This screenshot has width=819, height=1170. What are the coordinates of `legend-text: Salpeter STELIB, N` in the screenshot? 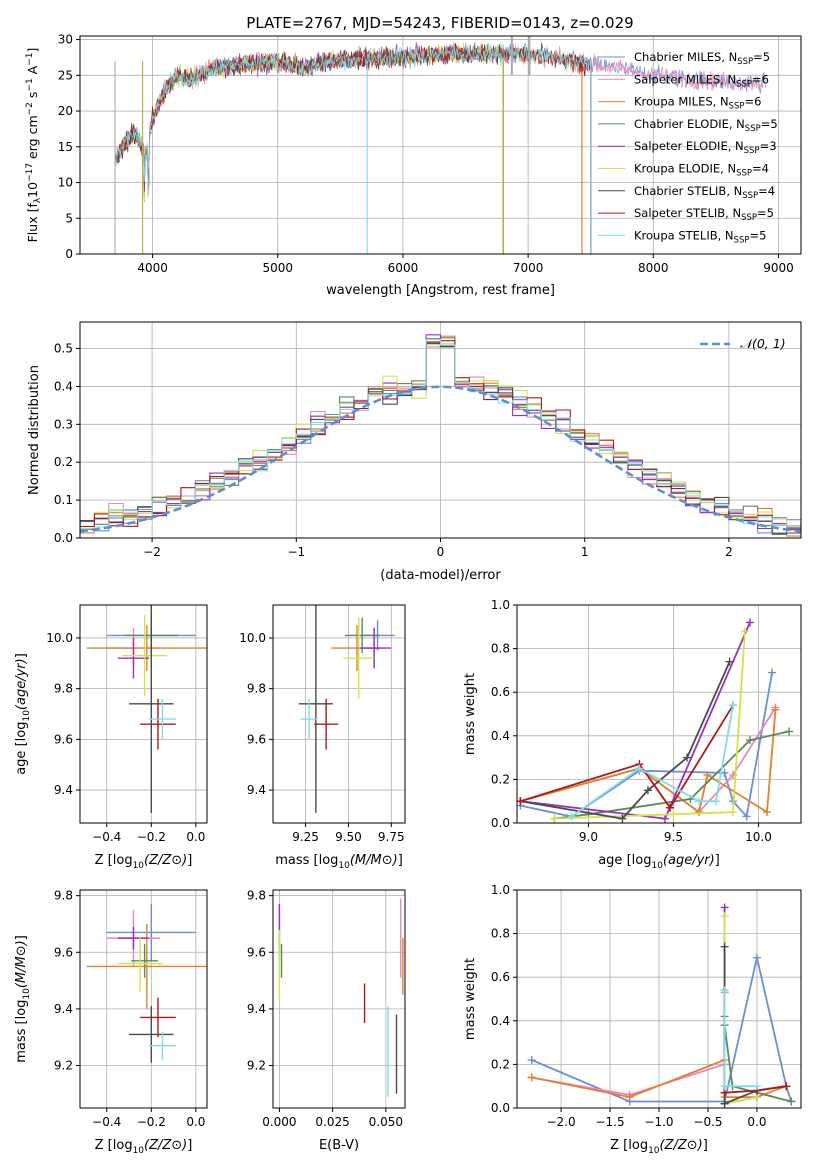 It's located at (687, 213).